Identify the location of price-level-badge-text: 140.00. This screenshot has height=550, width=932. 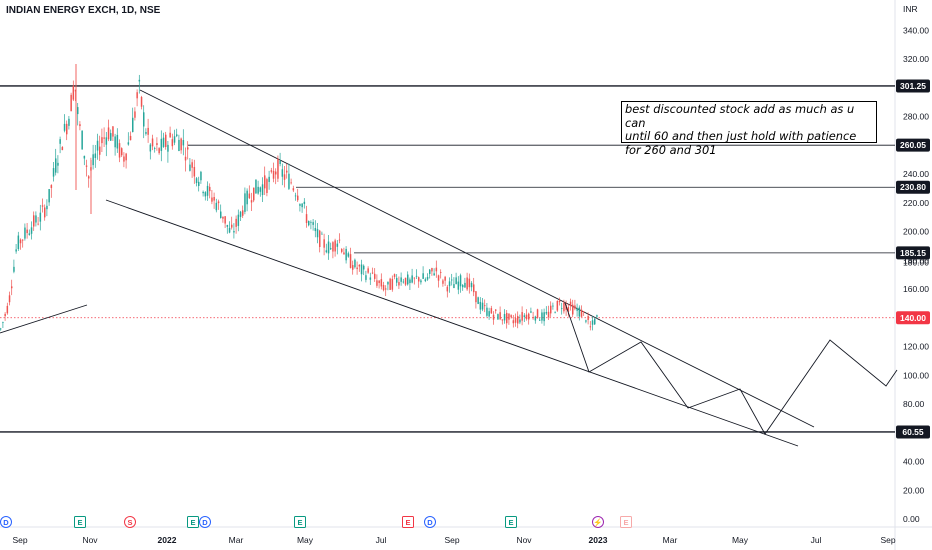
(913, 318).